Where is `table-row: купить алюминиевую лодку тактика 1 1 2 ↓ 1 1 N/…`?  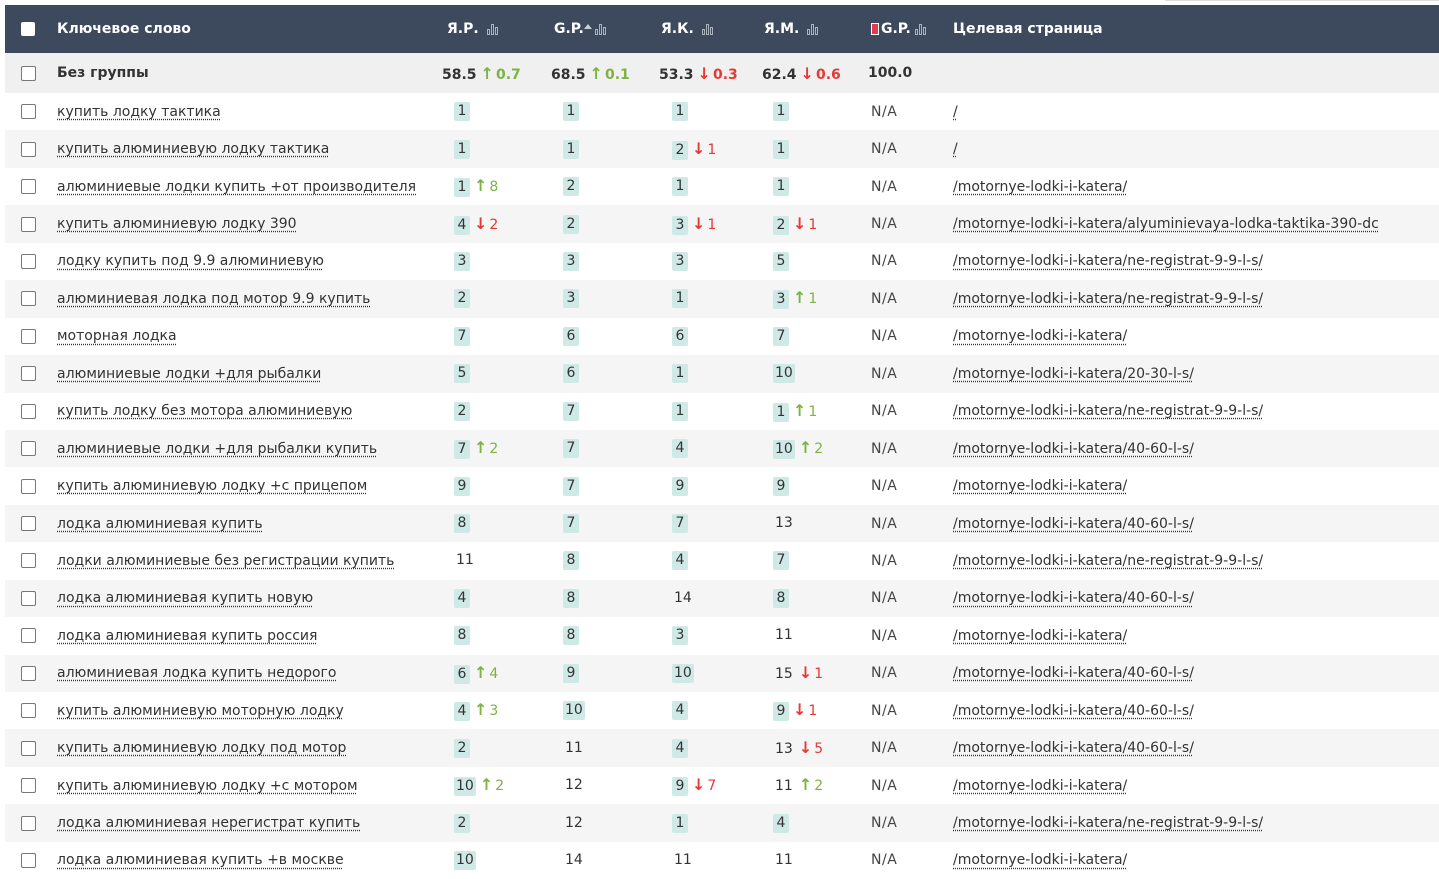 table-row: купить алюминиевую лодку тактика 1 1 2 ↓ 1 1 N/… is located at coordinates (722, 149).